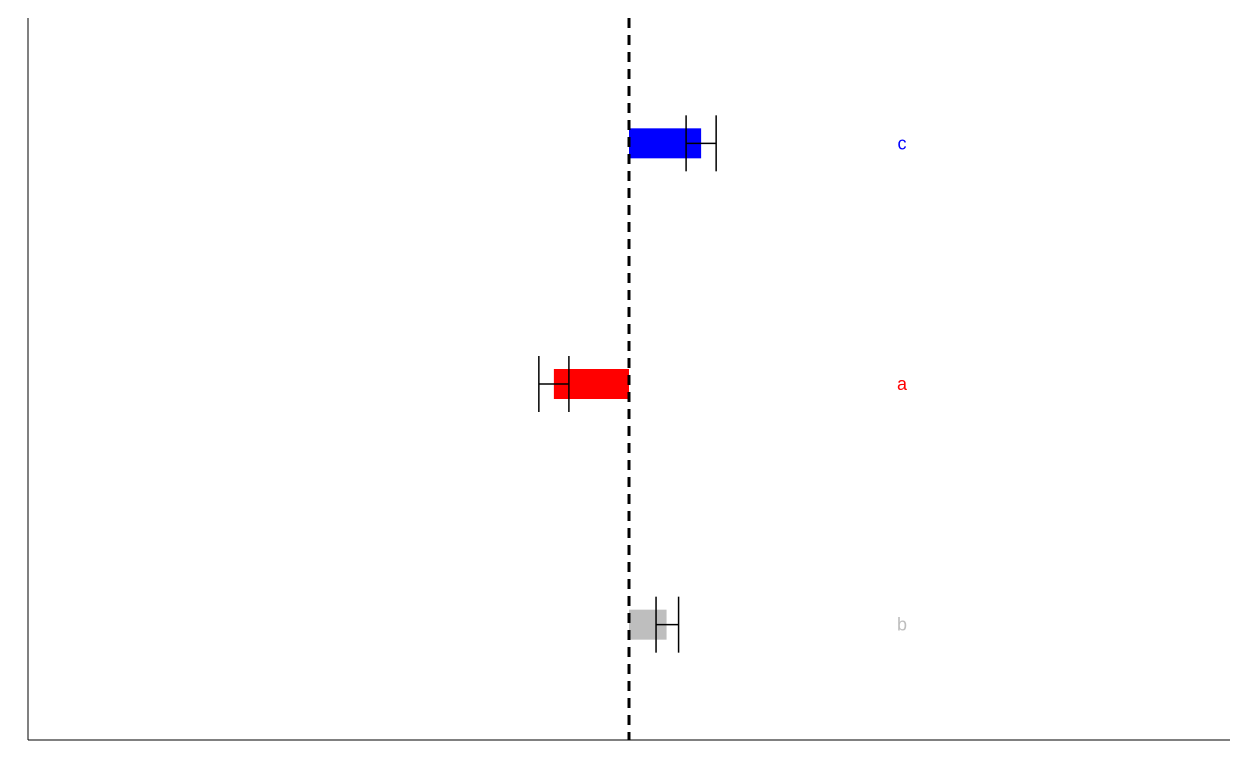 This screenshot has height=768, width=1248. I want to click on bars-layer, so click(627, 384).